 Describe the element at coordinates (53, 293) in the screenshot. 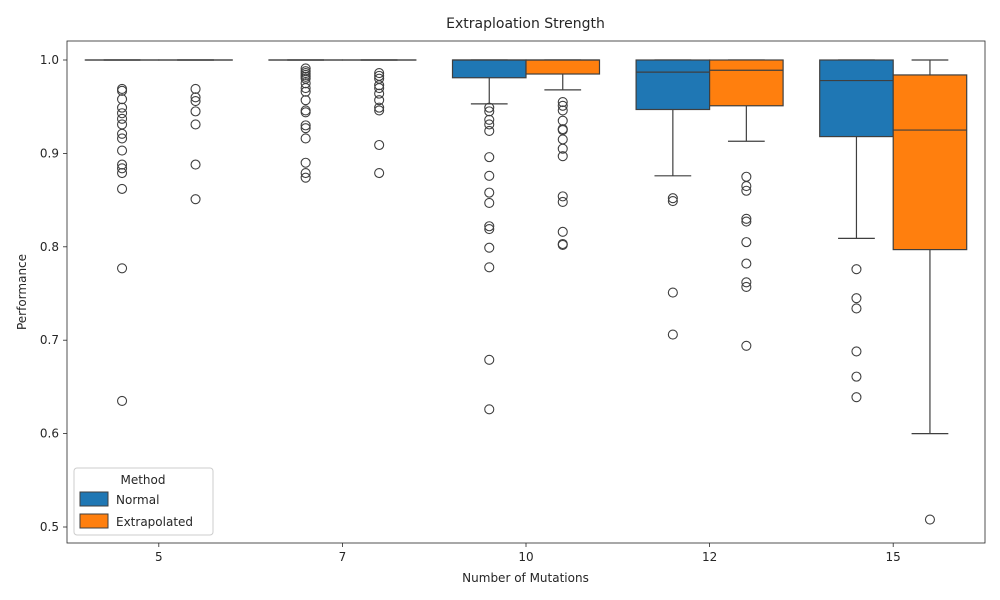

I see `y-axis: 0.5 0.6 0.7 0.8 0.9 1.0` at that location.